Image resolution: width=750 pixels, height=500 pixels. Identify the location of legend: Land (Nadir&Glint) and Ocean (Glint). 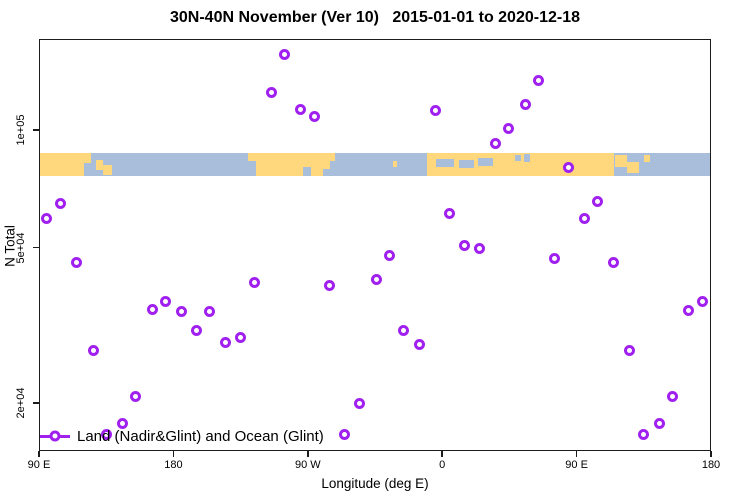
(182, 436).